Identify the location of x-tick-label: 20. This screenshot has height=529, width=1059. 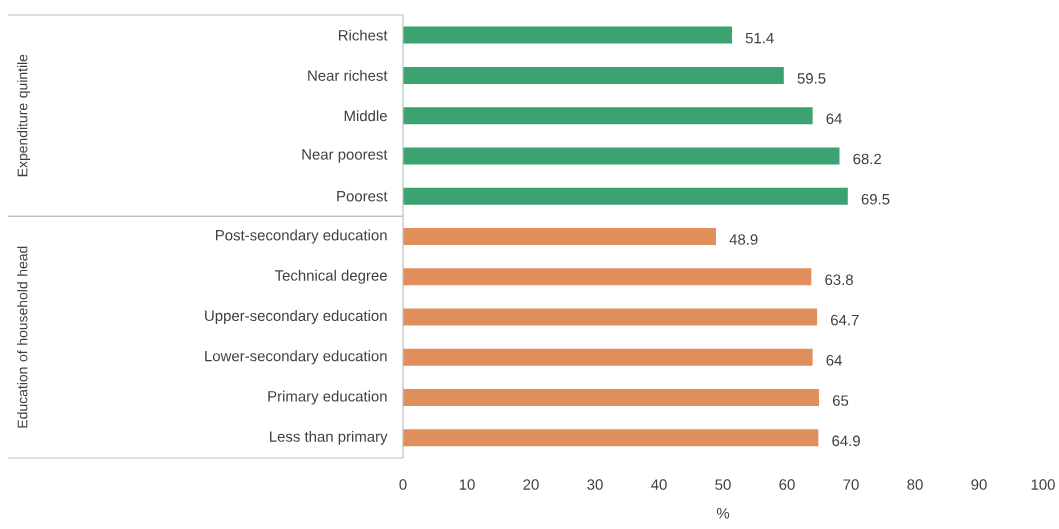
(531, 484).